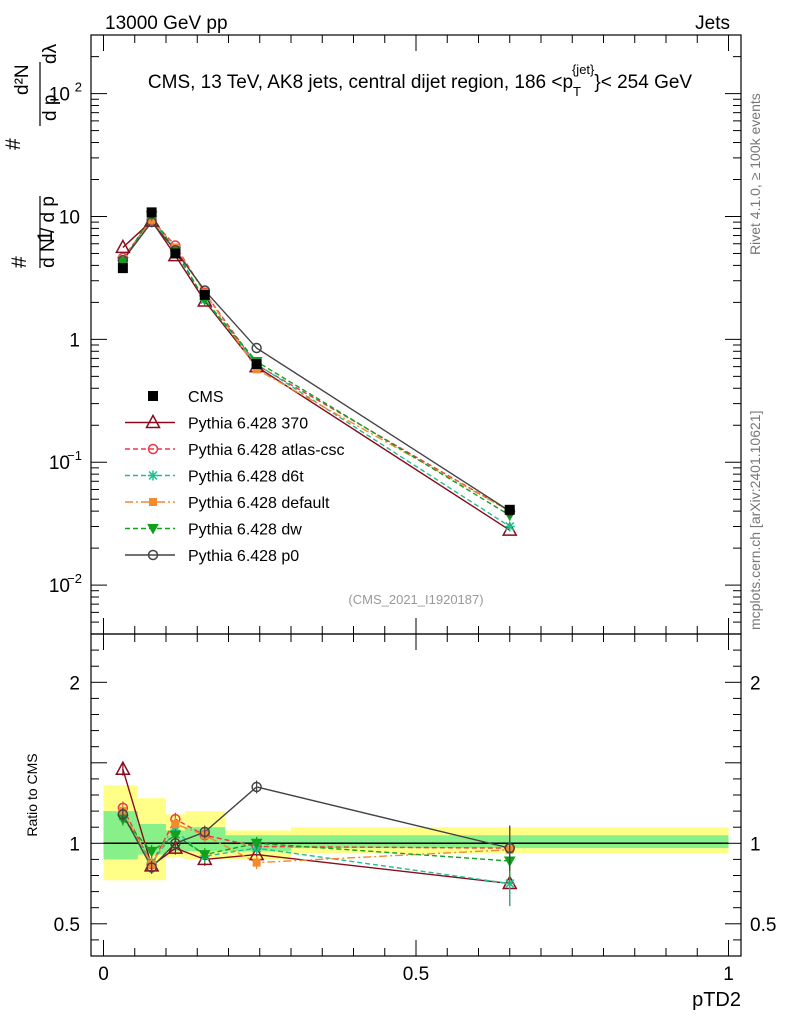 The image size is (786, 1024). What do you see at coordinates (78, 87) in the screenshot?
I see `y-tick-exponent: 2` at bounding box center [78, 87].